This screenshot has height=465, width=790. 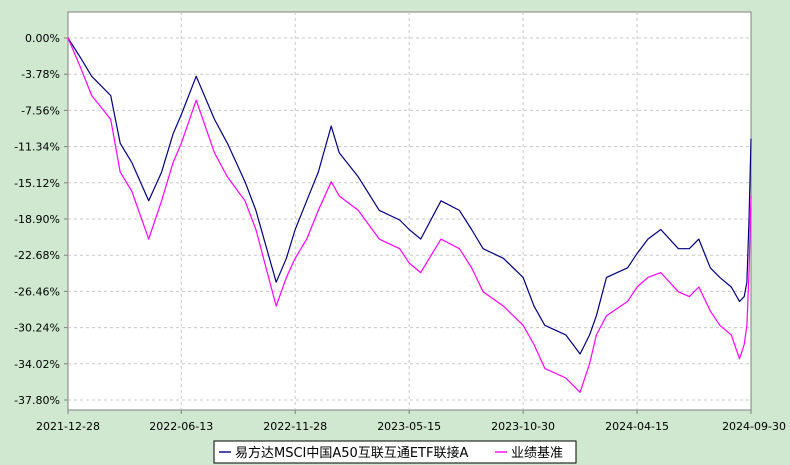 I want to click on y-tick-label: -22.68%, so click(x=37, y=255).